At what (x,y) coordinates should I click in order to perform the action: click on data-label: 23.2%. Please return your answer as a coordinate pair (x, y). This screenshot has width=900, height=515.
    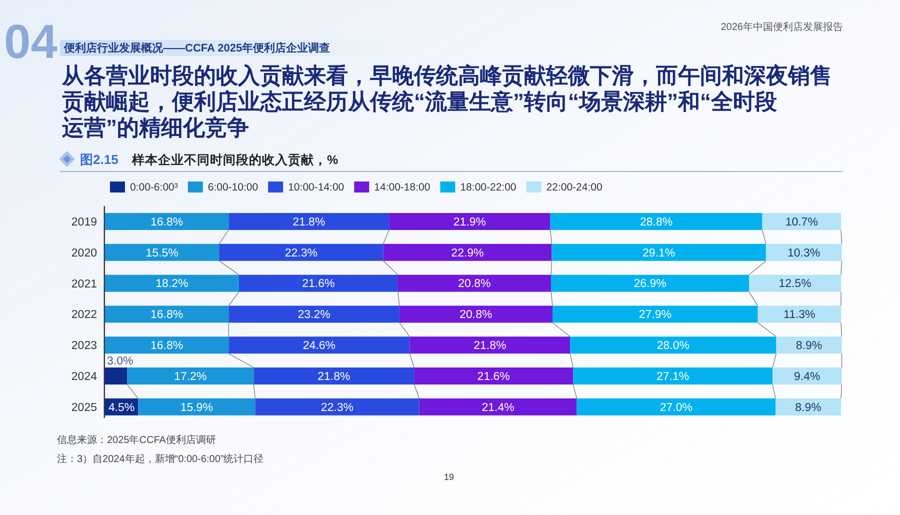
    Looking at the image, I should click on (314, 315).